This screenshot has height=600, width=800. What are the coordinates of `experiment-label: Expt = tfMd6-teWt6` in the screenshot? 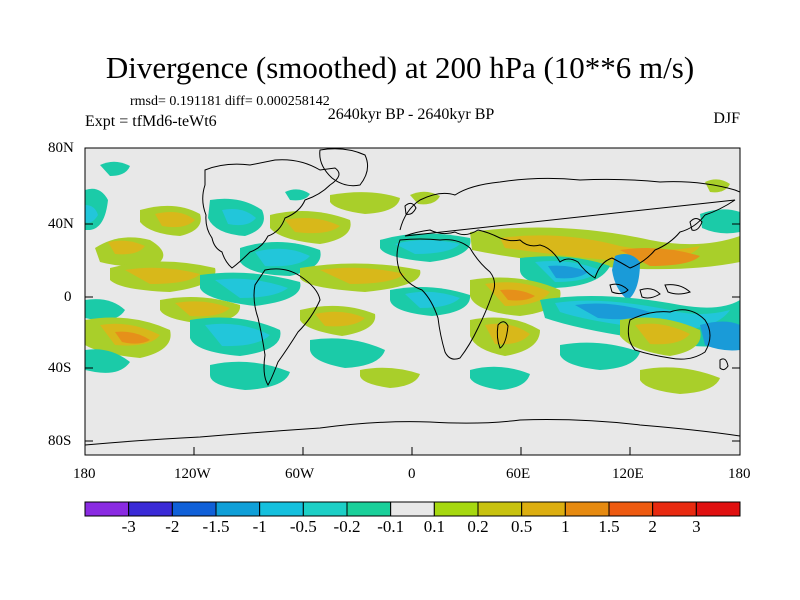 It's located at (151, 121).